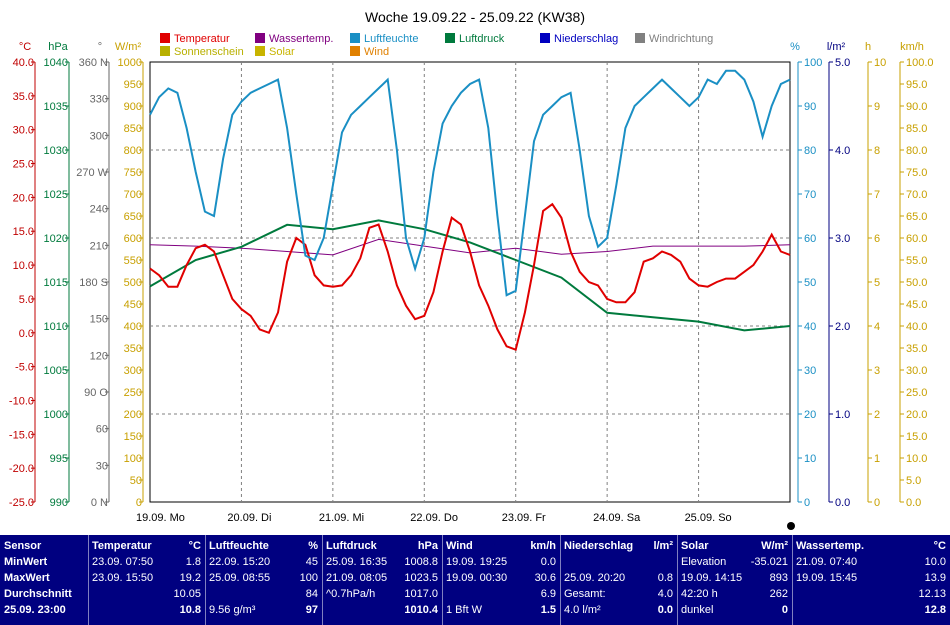 This screenshot has height=625, width=950. What do you see at coordinates (194, 546) in the screenshot?
I see `stats-column-unit: °C` at bounding box center [194, 546].